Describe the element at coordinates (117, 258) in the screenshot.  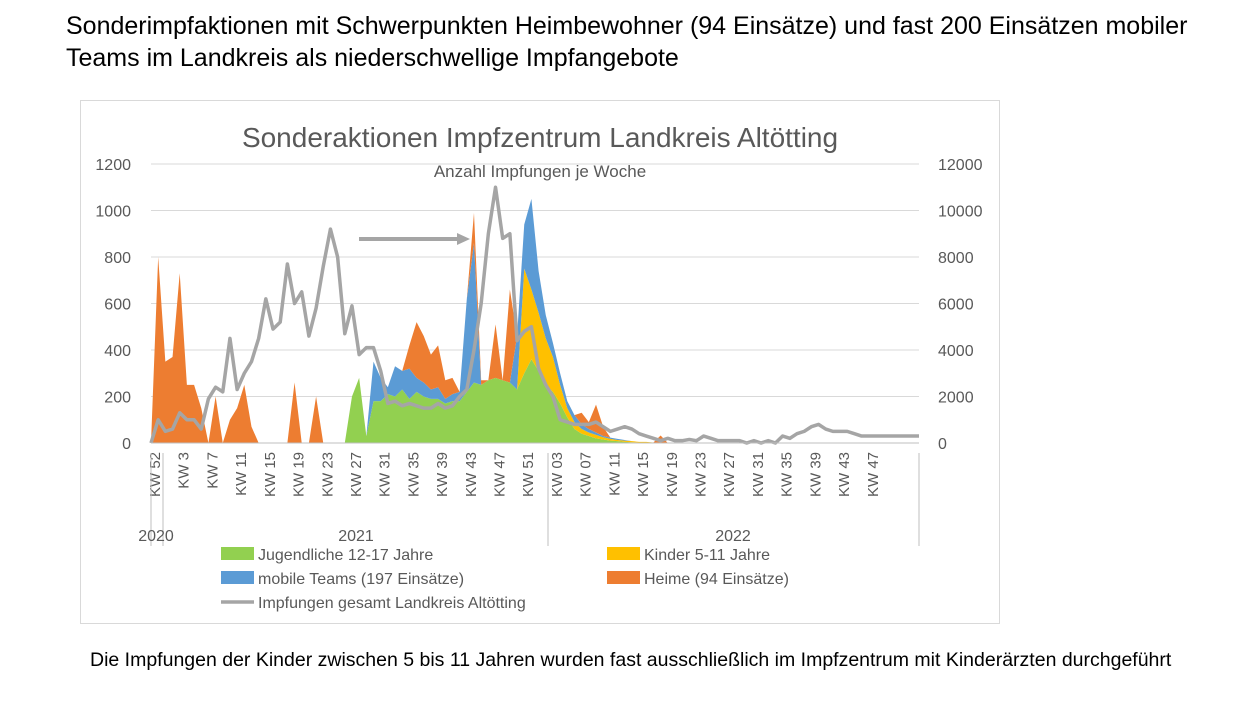
I see `y-left-tick-label: 800` at that location.